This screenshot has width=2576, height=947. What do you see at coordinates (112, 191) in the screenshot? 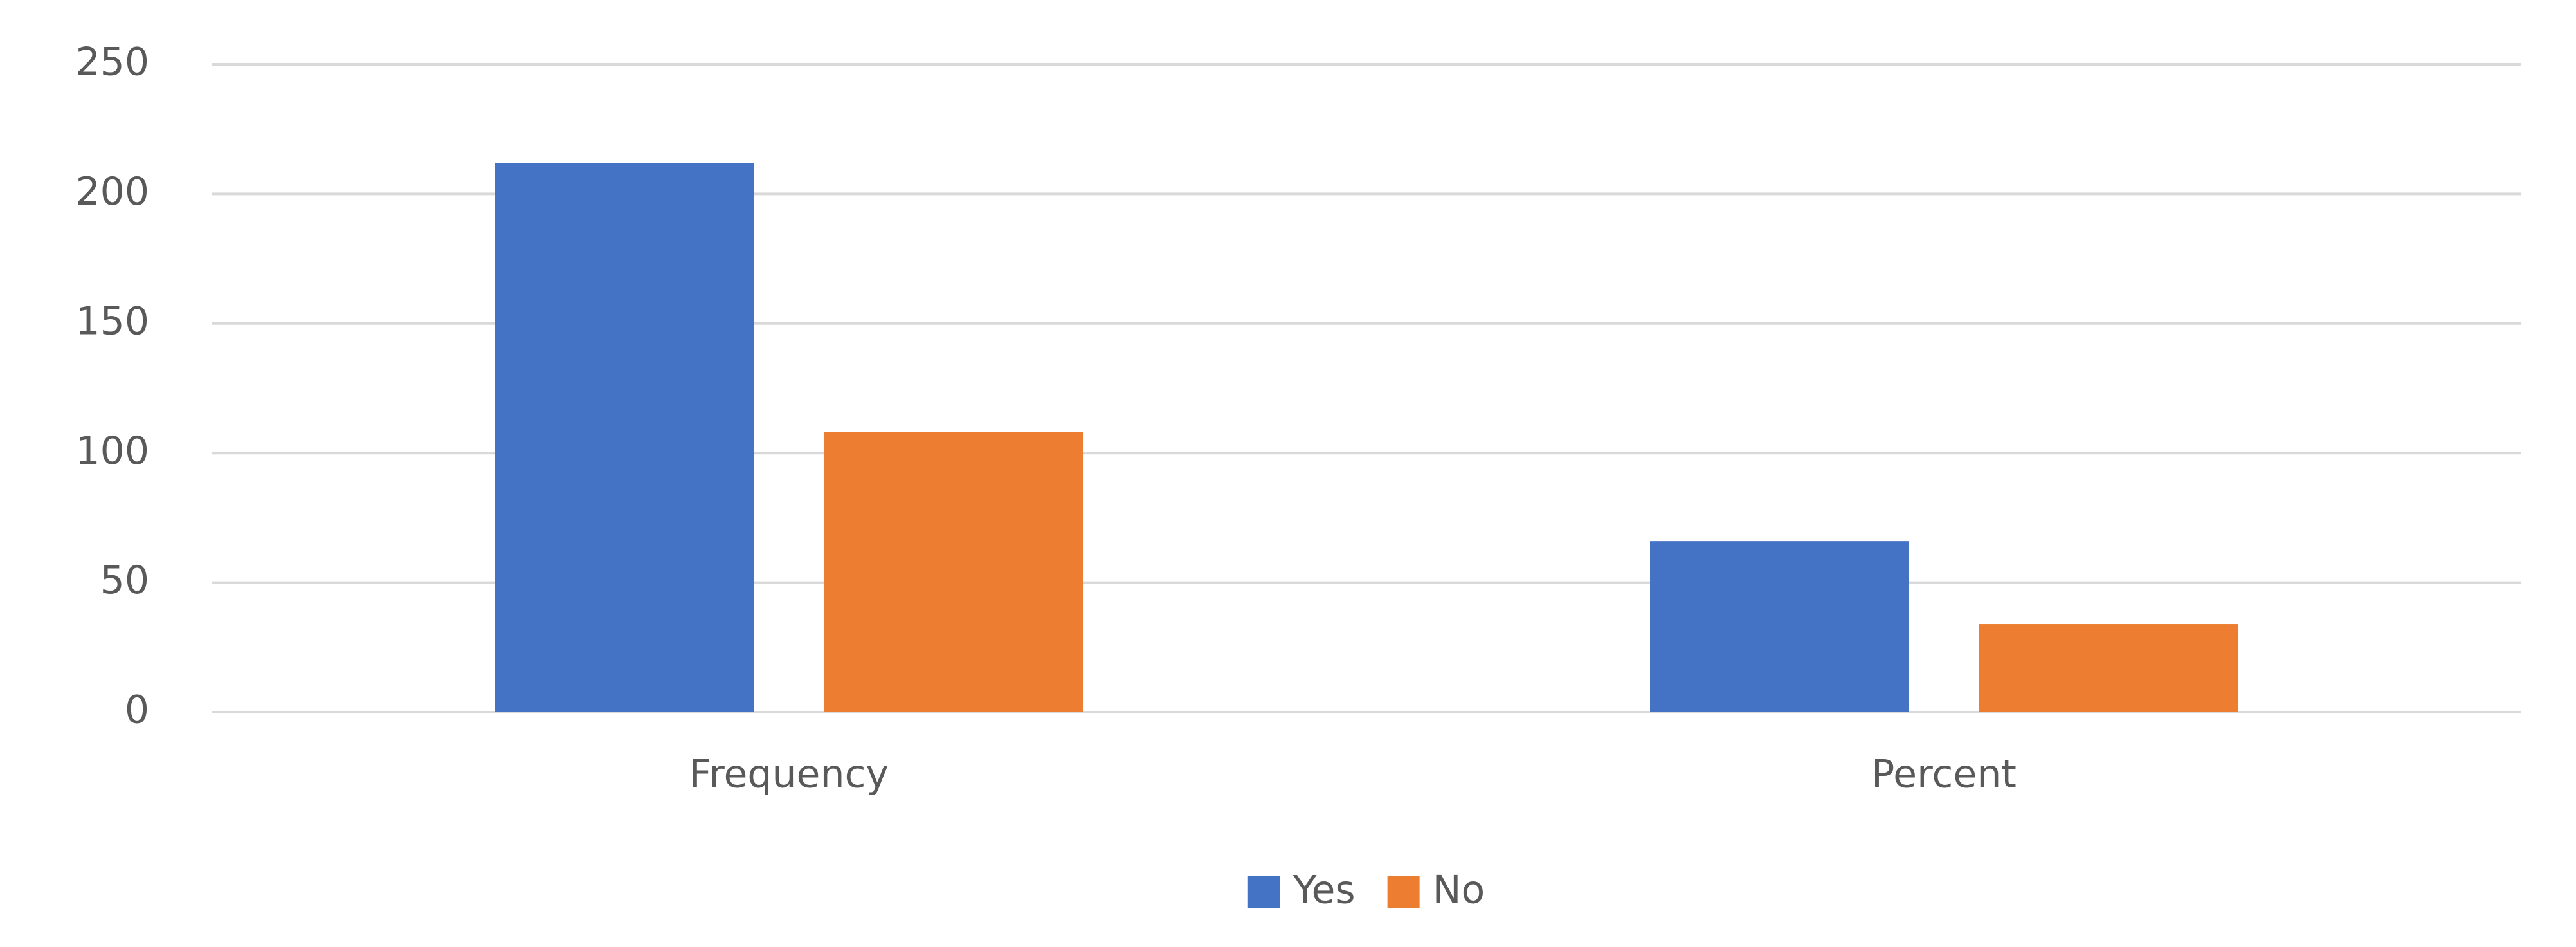
I see `y-tick-label: 200` at bounding box center [112, 191].